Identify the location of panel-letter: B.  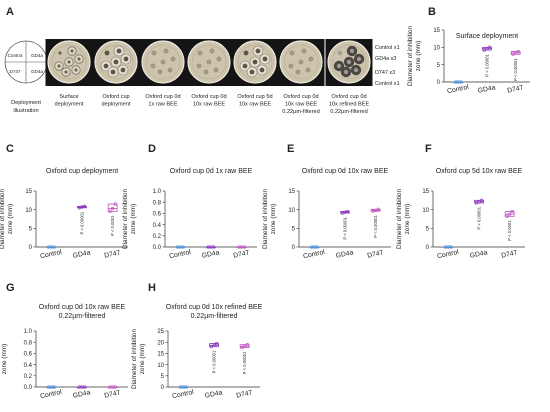
(432, 12).